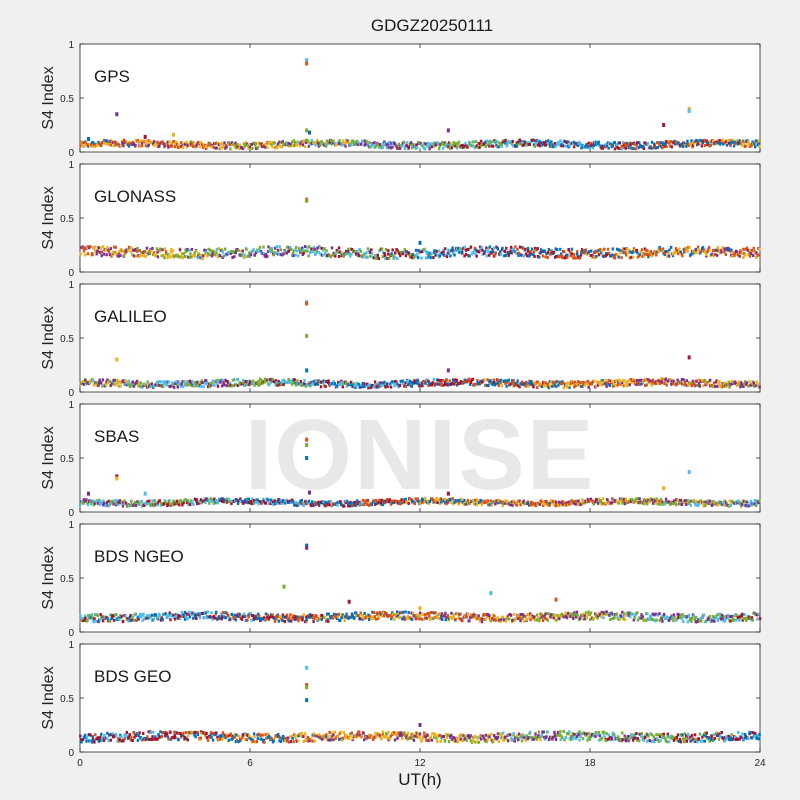 Image resolution: width=800 pixels, height=800 pixels. Describe the element at coordinates (48, 337) in the screenshot. I see `y-axis-title: S4 Index` at that location.